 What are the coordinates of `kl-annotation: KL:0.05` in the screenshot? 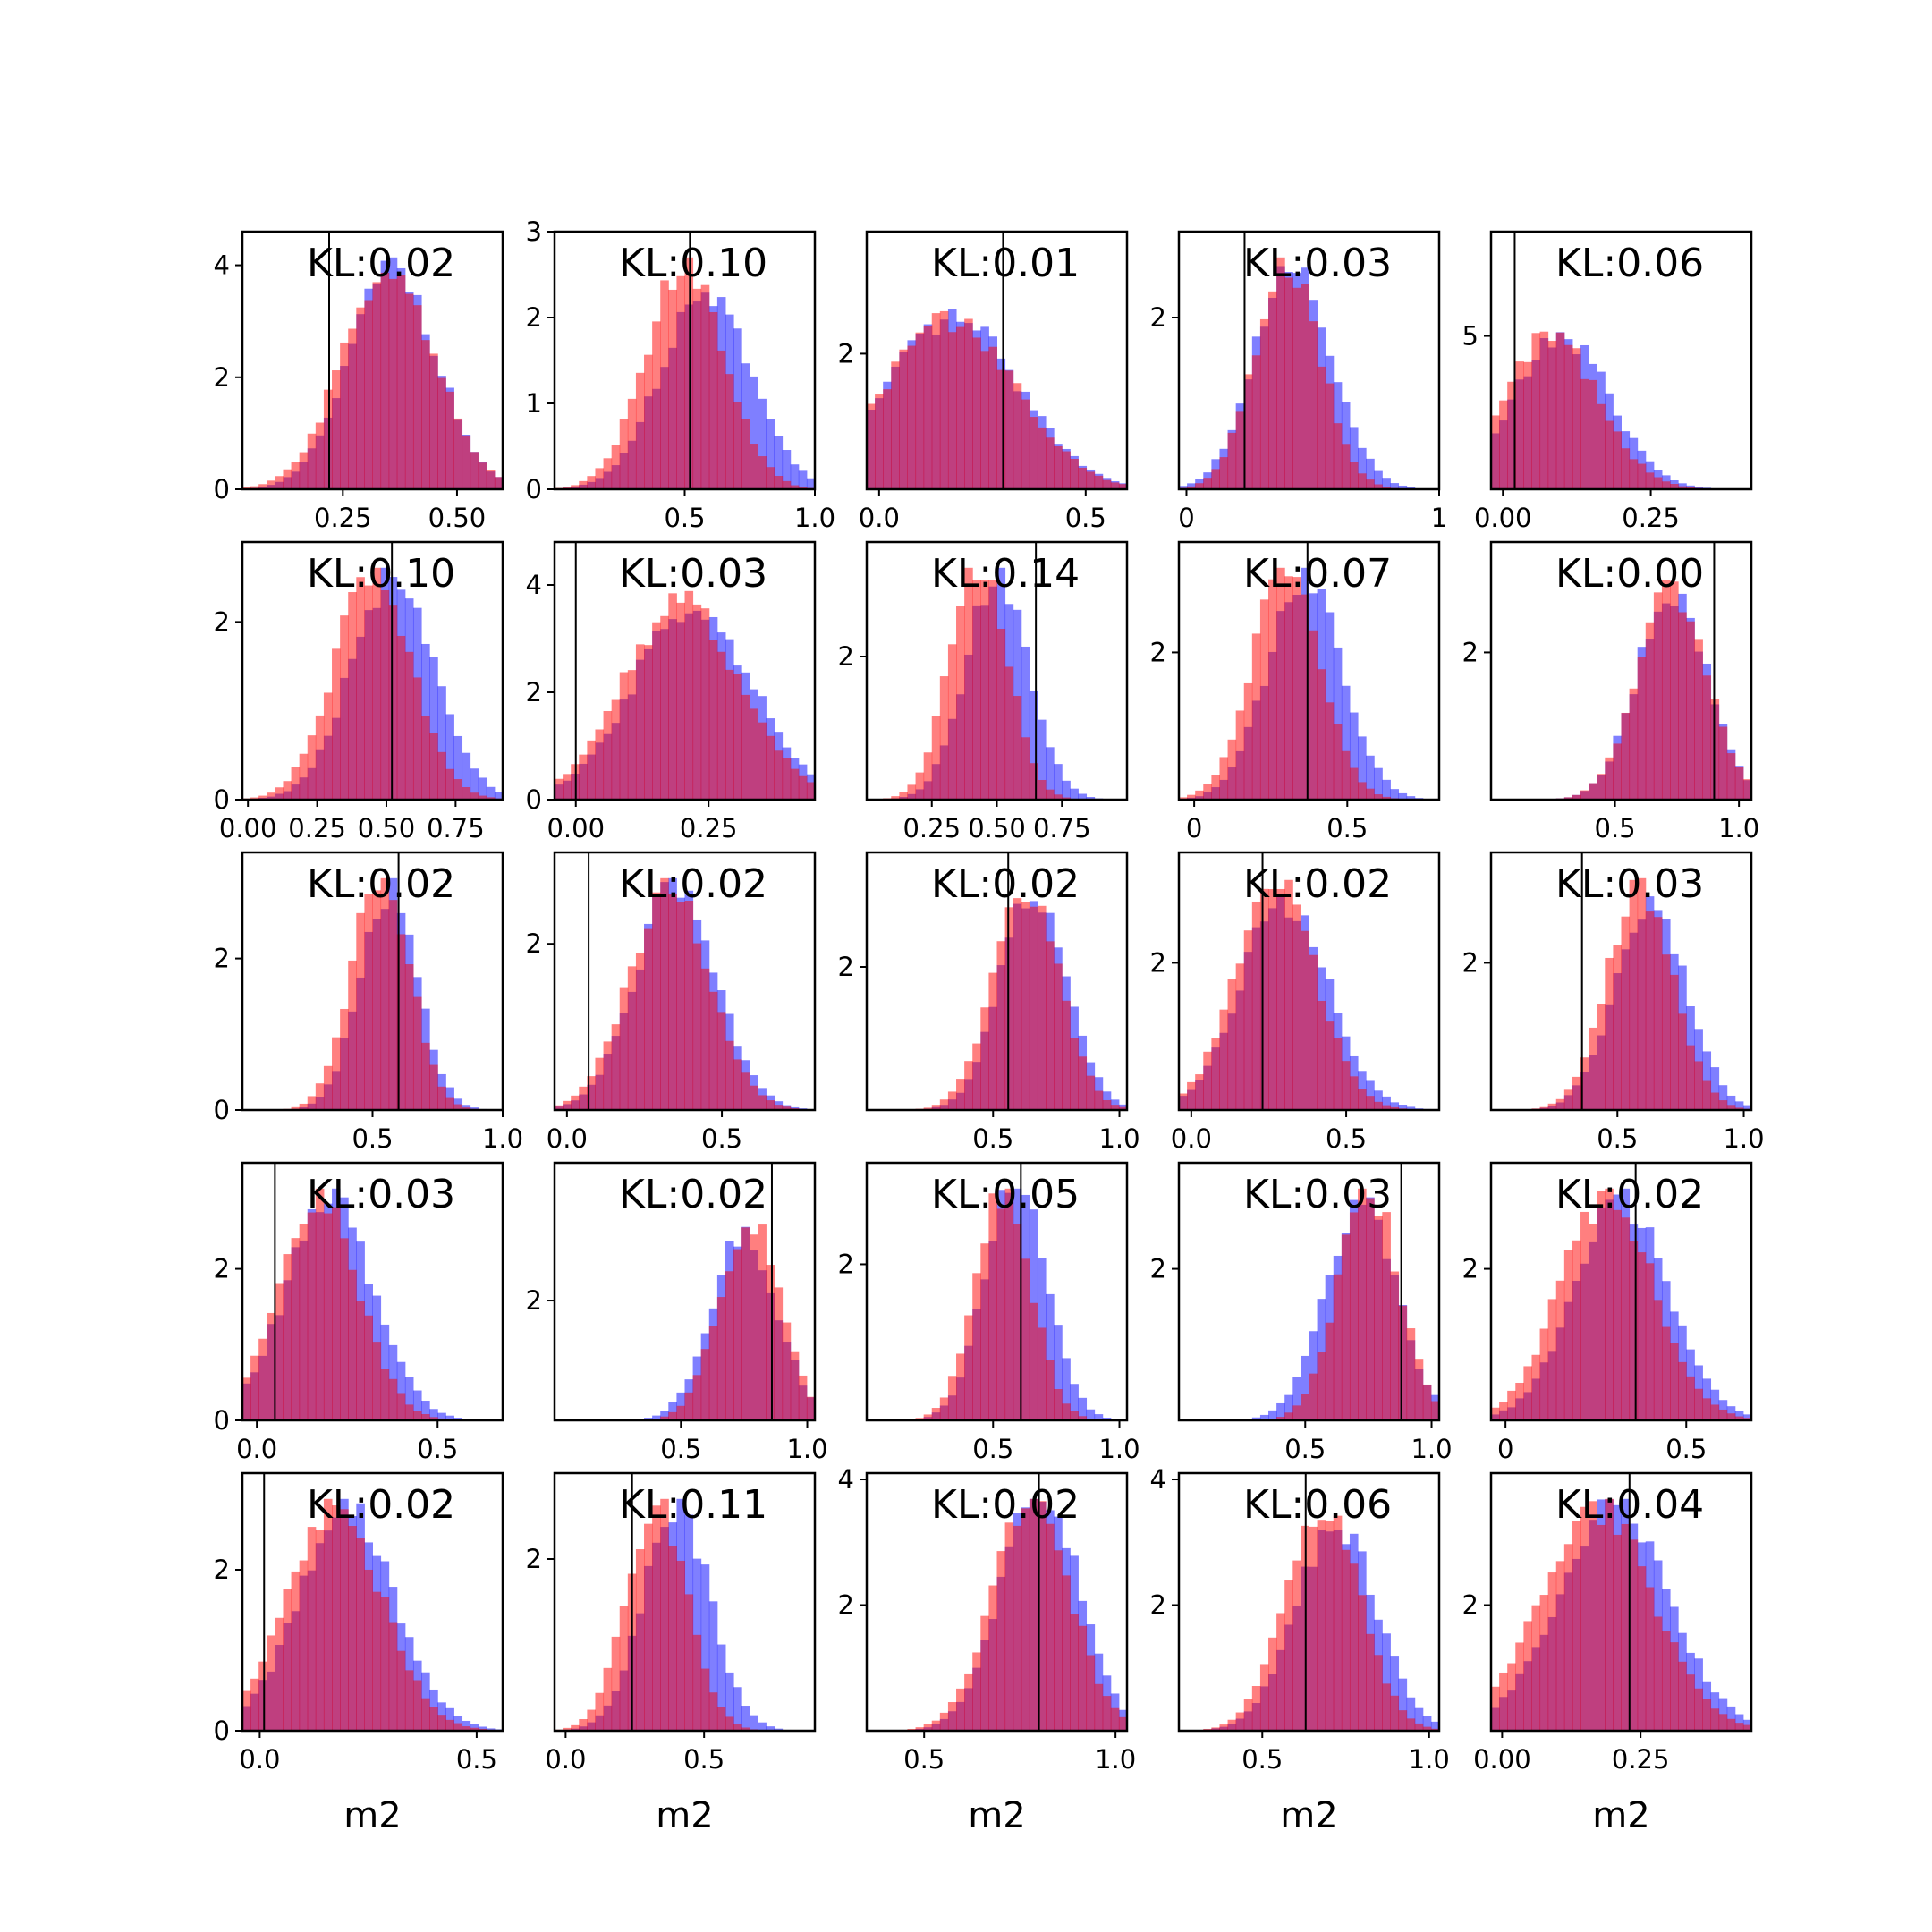 It's located at (1005, 1194).